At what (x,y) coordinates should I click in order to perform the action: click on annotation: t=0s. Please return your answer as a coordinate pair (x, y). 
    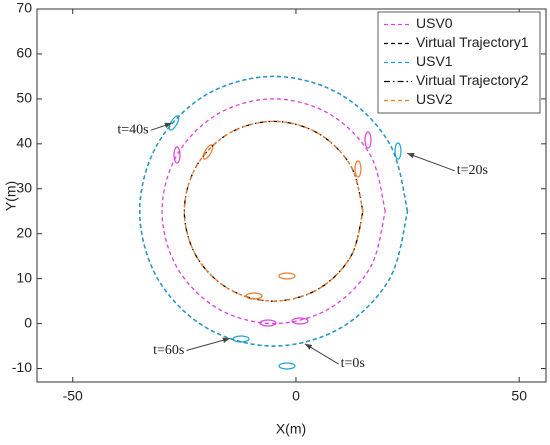
    Looking at the image, I should click on (353, 363).